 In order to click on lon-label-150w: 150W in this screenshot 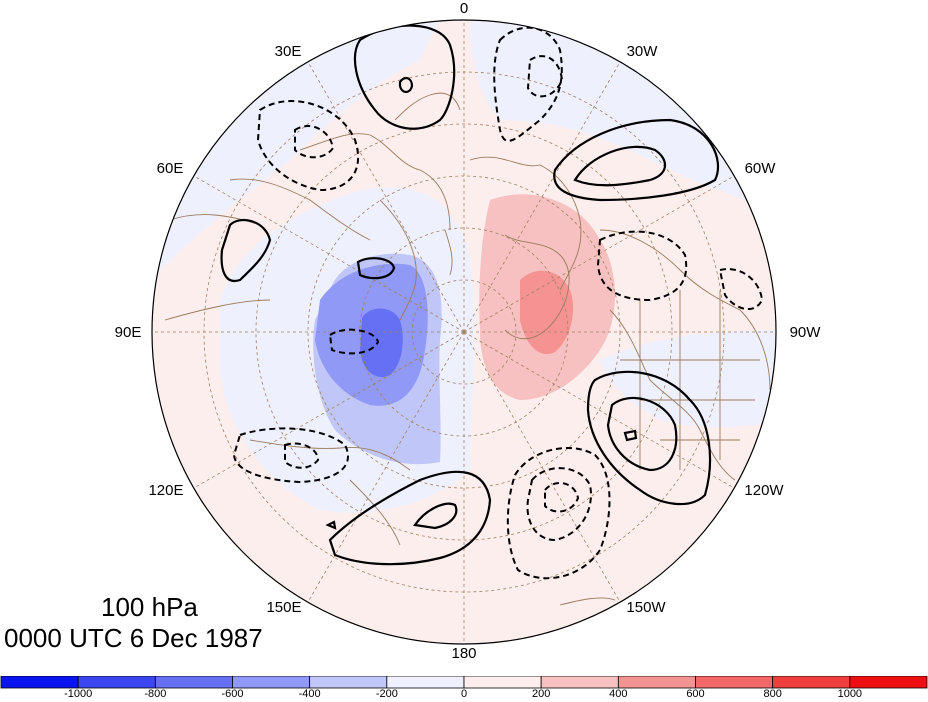, I will do `click(646, 607)`.